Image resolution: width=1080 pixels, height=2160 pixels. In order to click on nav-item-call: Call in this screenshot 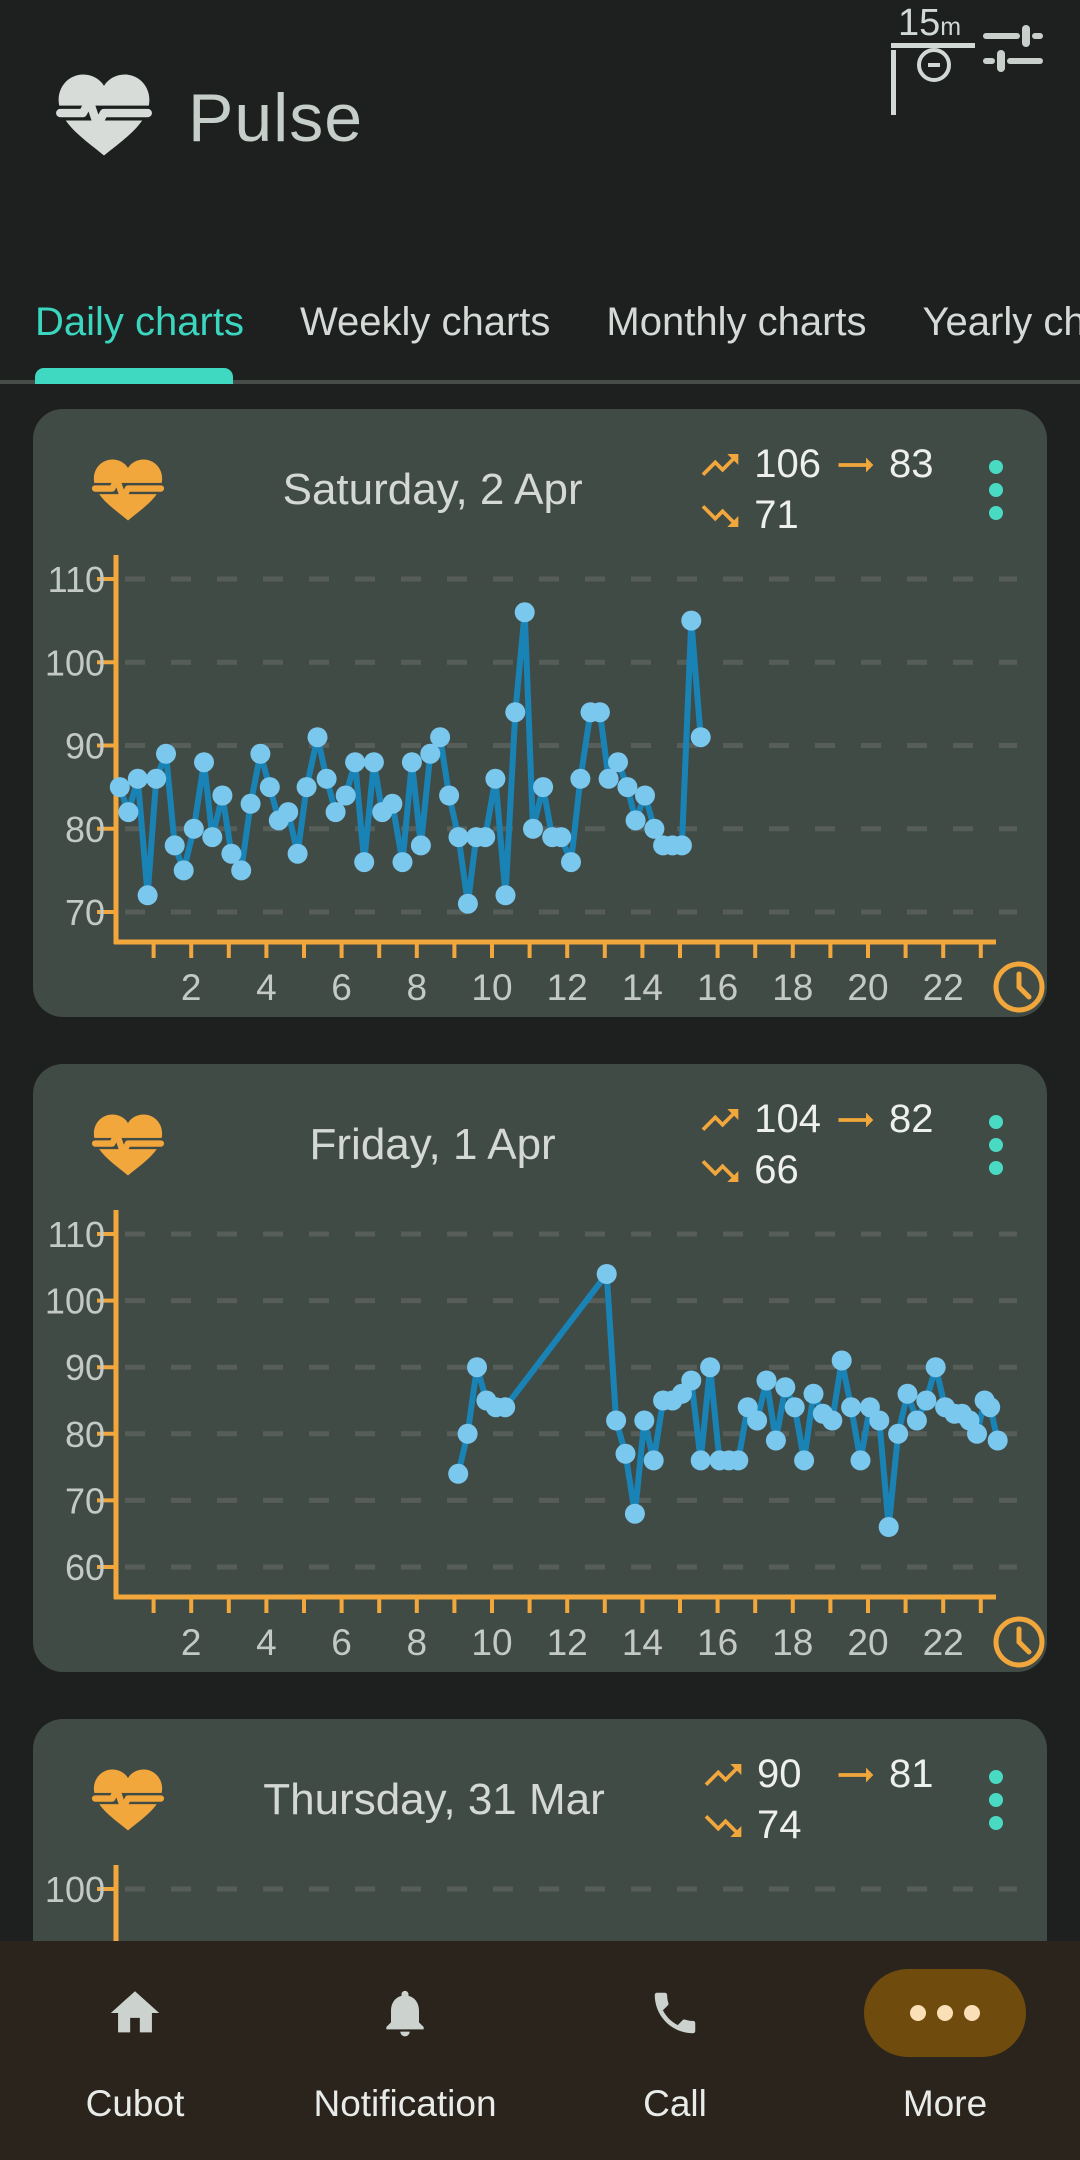, I will do `click(675, 2050)`.